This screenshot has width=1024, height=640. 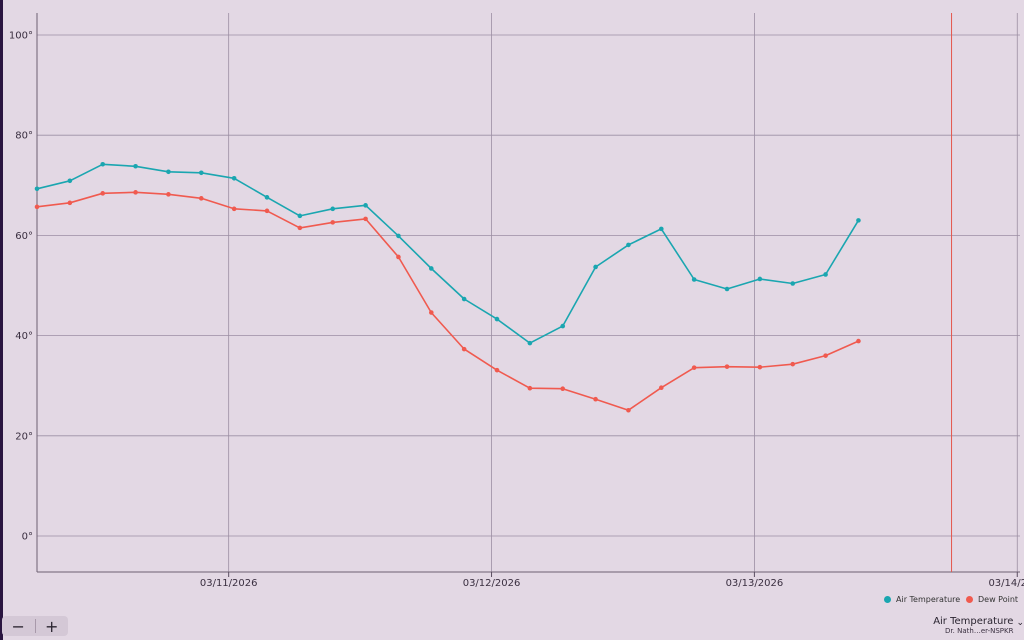 What do you see at coordinates (492, 583) in the screenshot?
I see `x-tick-label: 03/12/2026` at bounding box center [492, 583].